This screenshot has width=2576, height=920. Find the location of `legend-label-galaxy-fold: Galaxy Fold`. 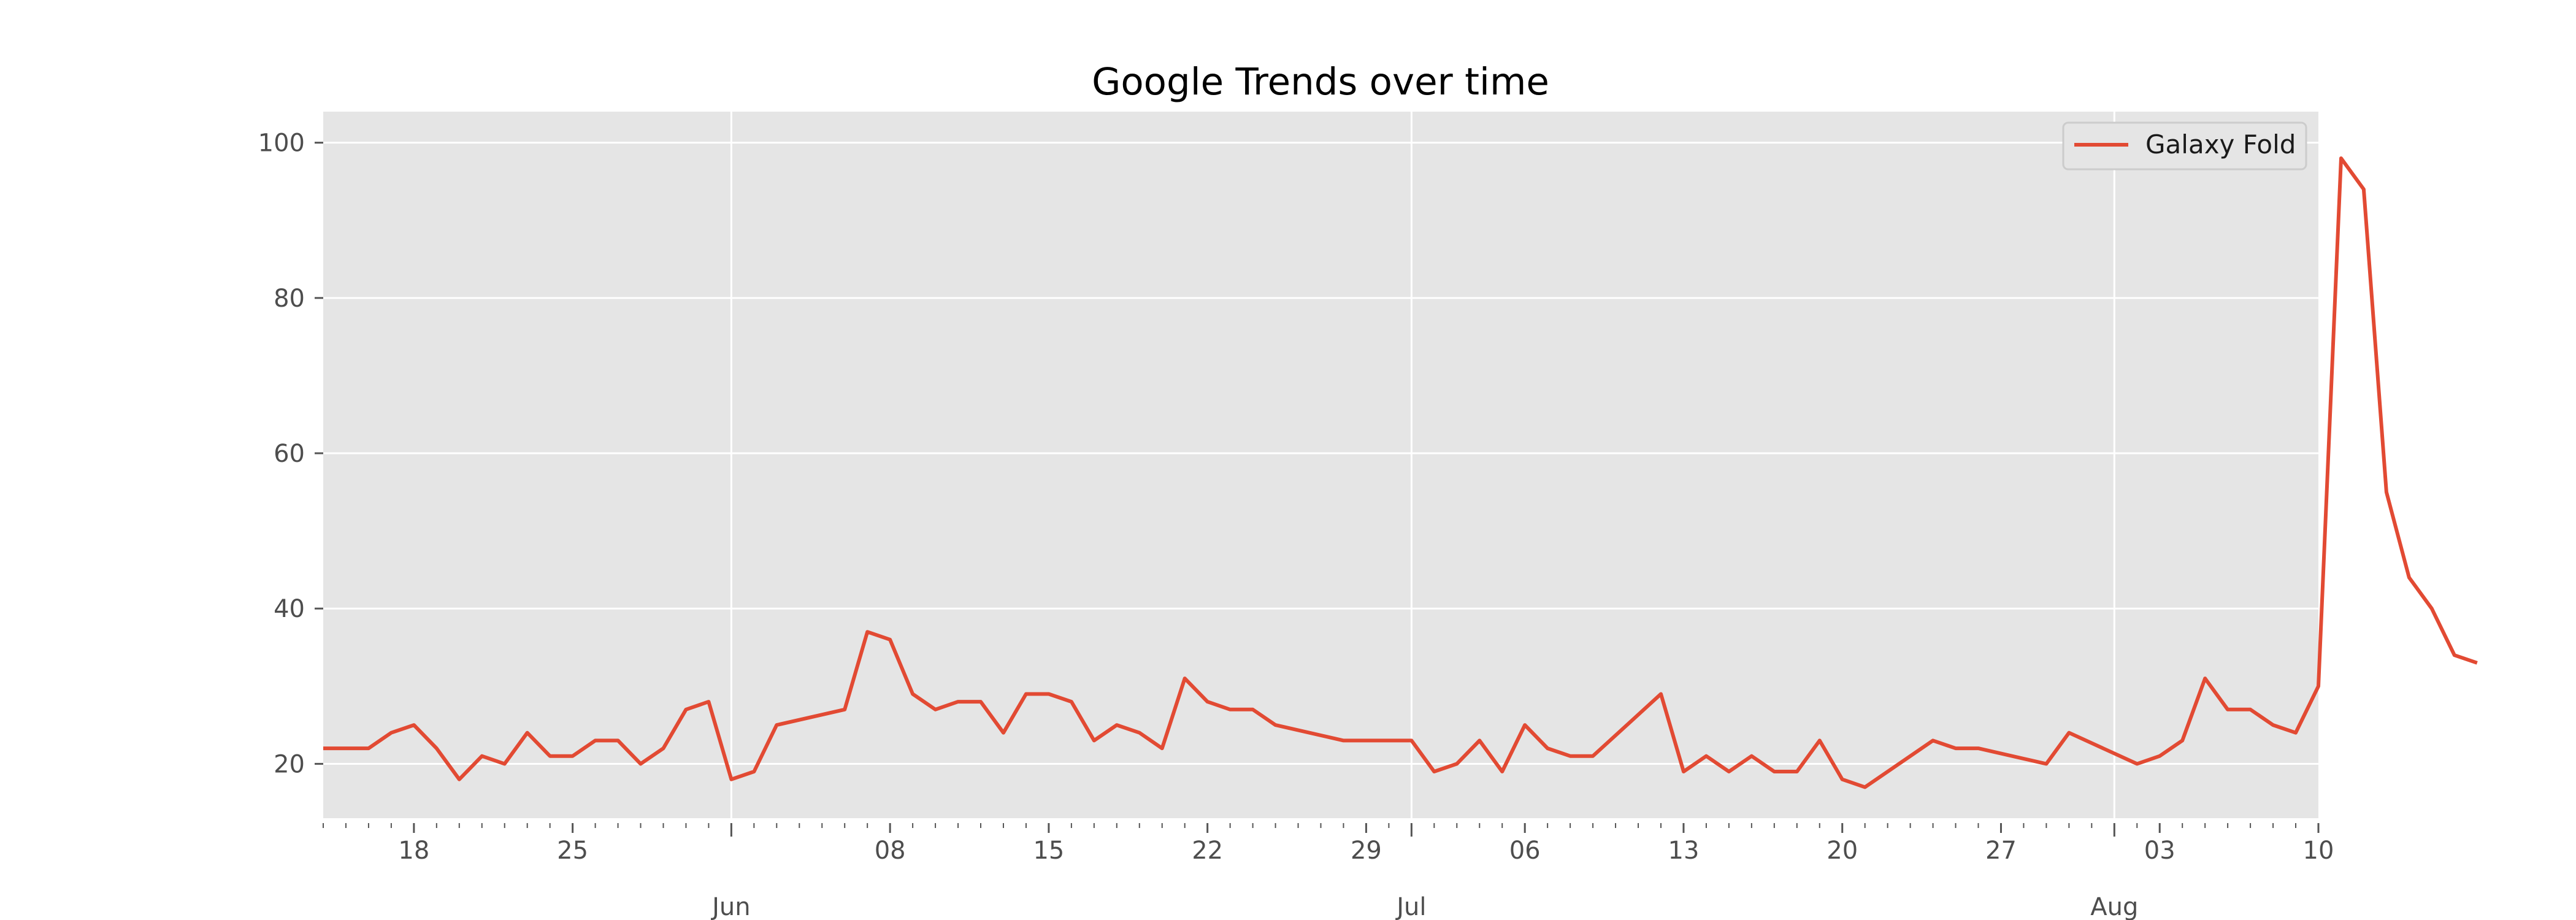

legend-label-galaxy-fold: Galaxy Fold is located at coordinates (2220, 144).